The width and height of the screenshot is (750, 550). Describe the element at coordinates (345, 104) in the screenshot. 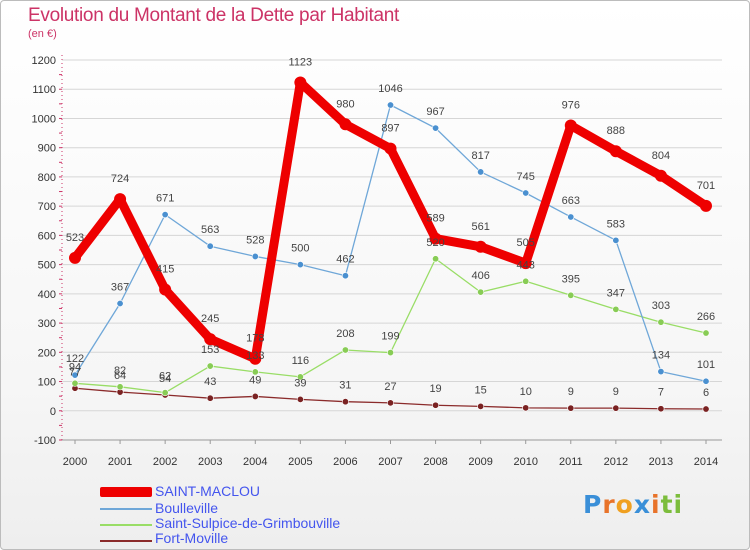

I see `data-label-saint-maclou: 980` at that location.